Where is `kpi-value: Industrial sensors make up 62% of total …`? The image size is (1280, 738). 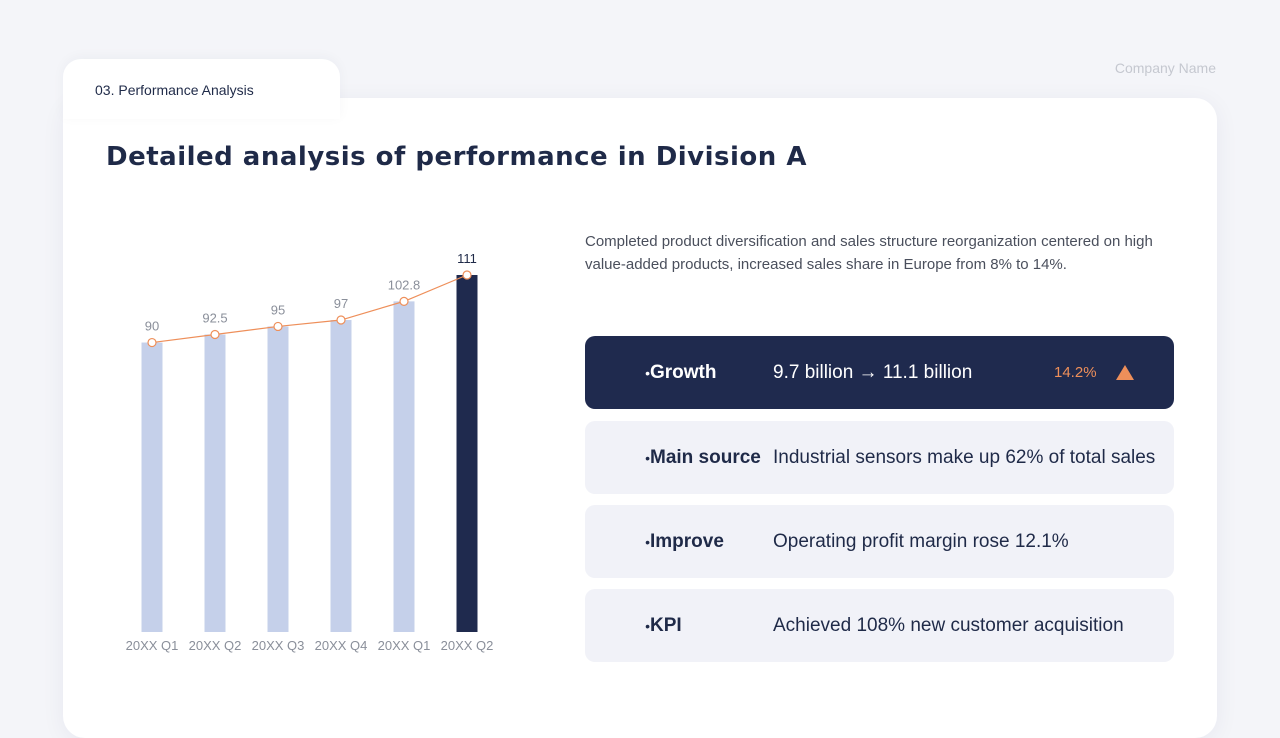 kpi-value: Industrial sensors make up 62% of total … is located at coordinates (964, 457).